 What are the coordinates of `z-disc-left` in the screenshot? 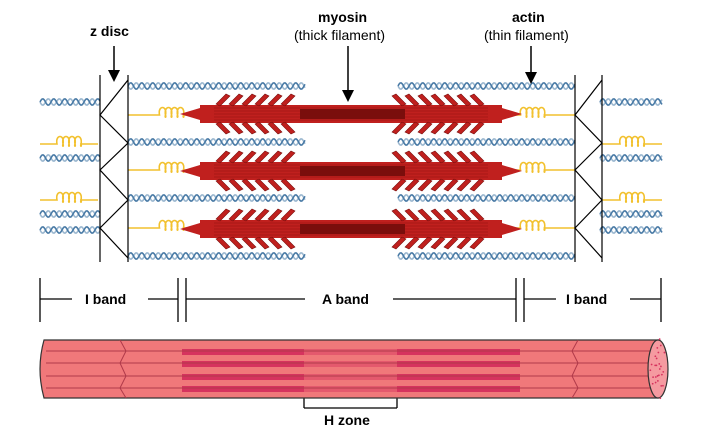 It's located at (114, 168).